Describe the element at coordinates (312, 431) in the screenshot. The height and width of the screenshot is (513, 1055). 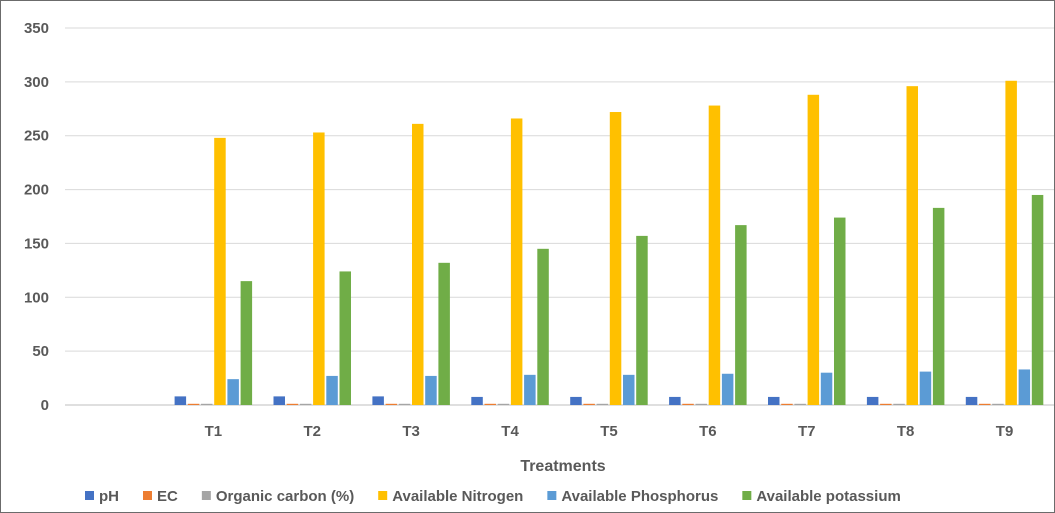
I see `x-tick-label-t2: T2` at that location.